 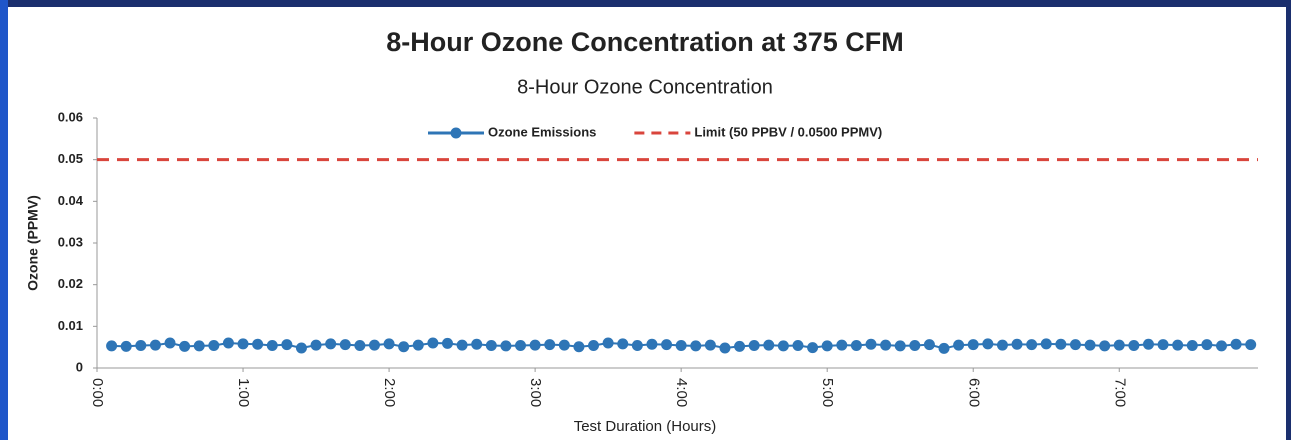 I want to click on x-tick-label: 7:00, so click(x=1119, y=392).